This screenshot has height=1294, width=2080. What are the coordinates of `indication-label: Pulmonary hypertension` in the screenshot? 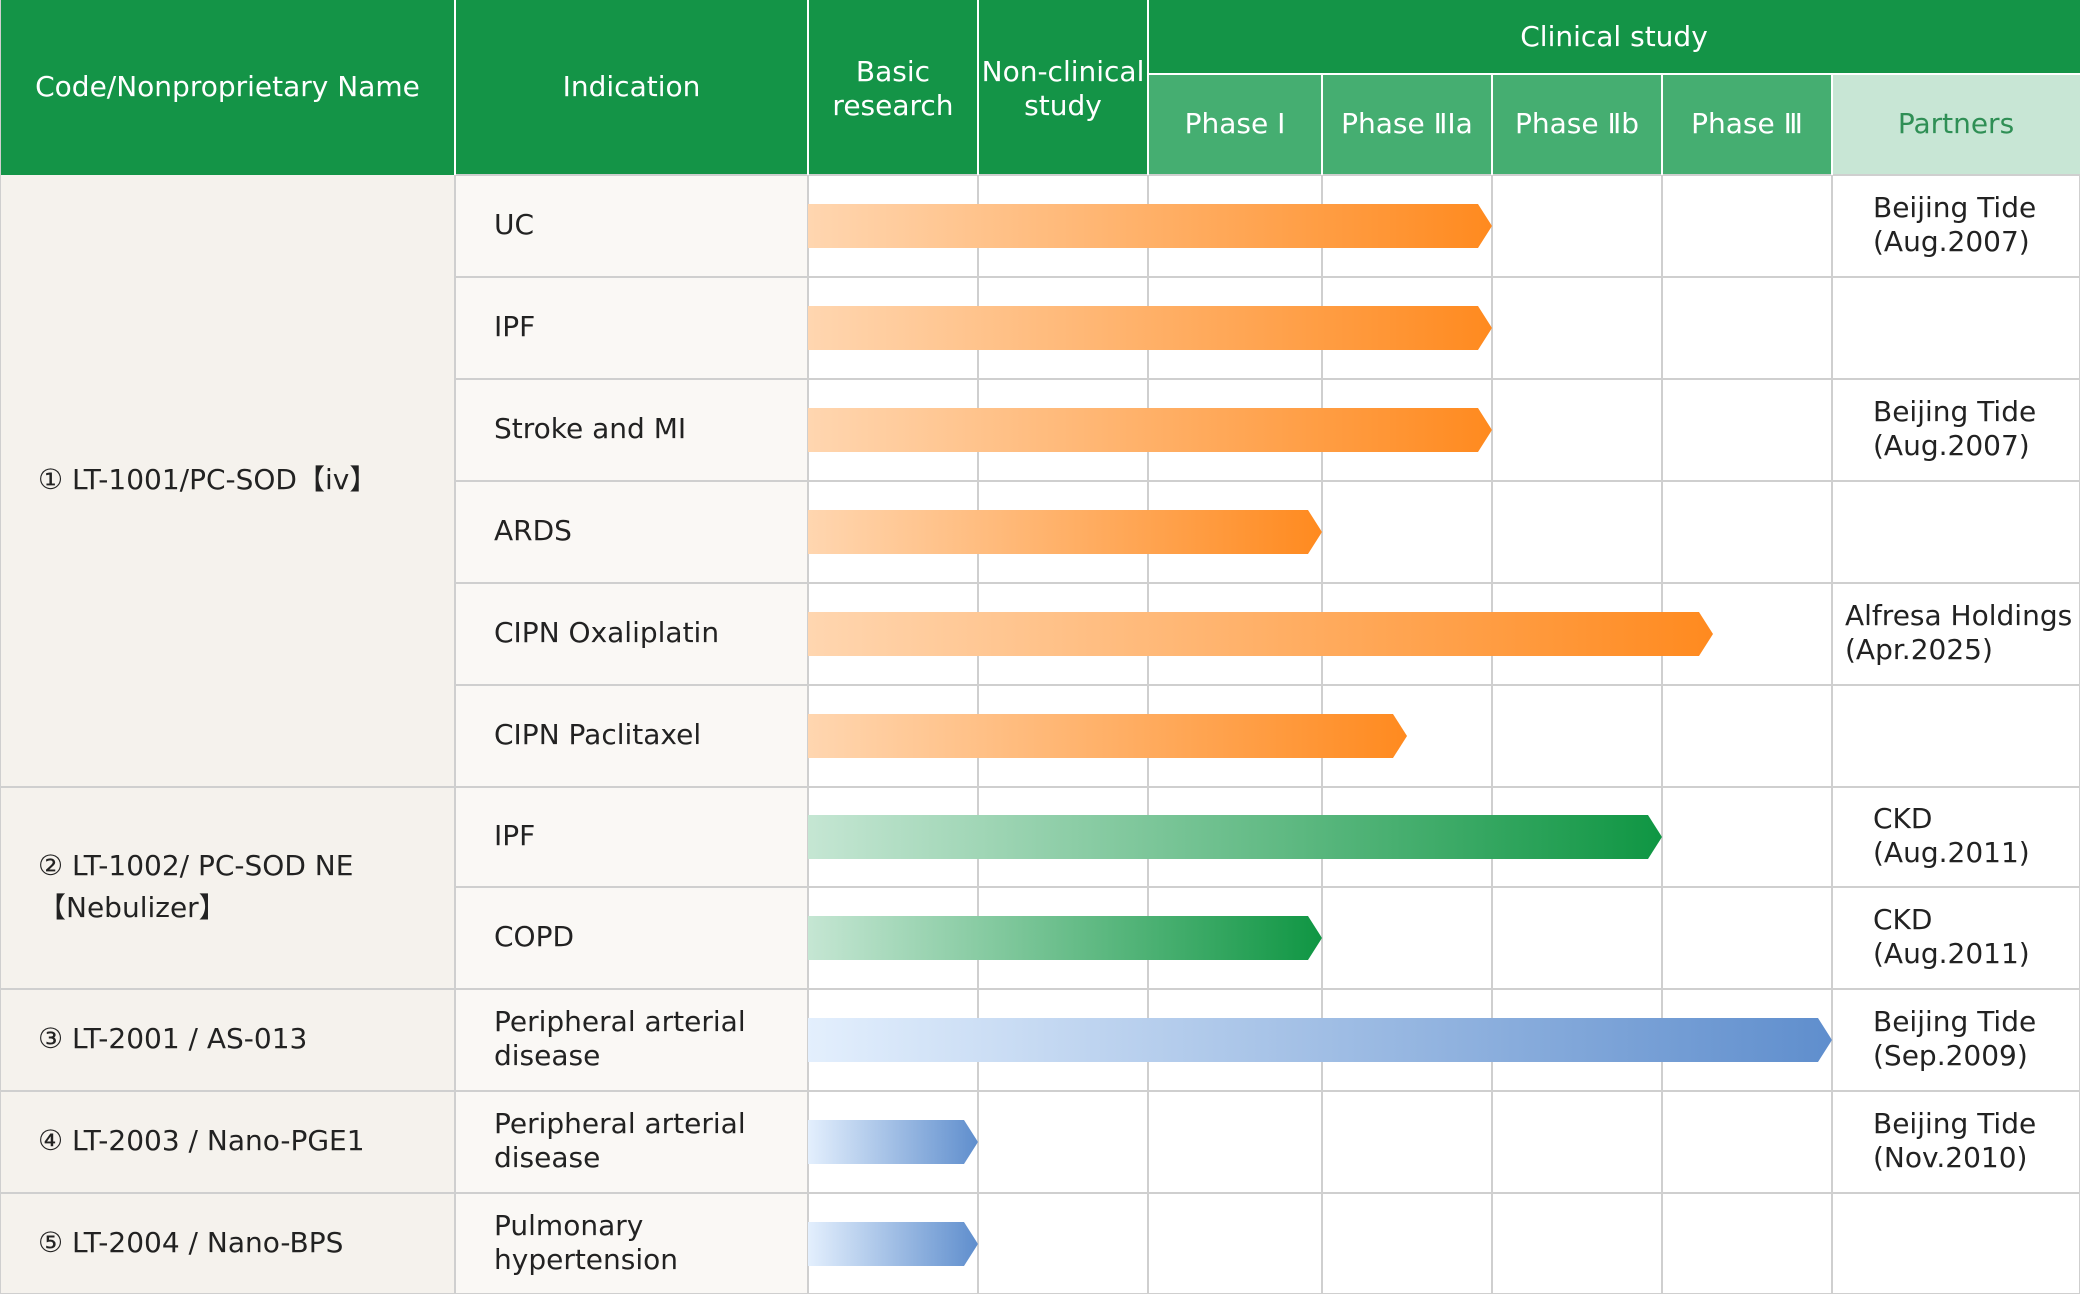 It's located at (586, 1242).